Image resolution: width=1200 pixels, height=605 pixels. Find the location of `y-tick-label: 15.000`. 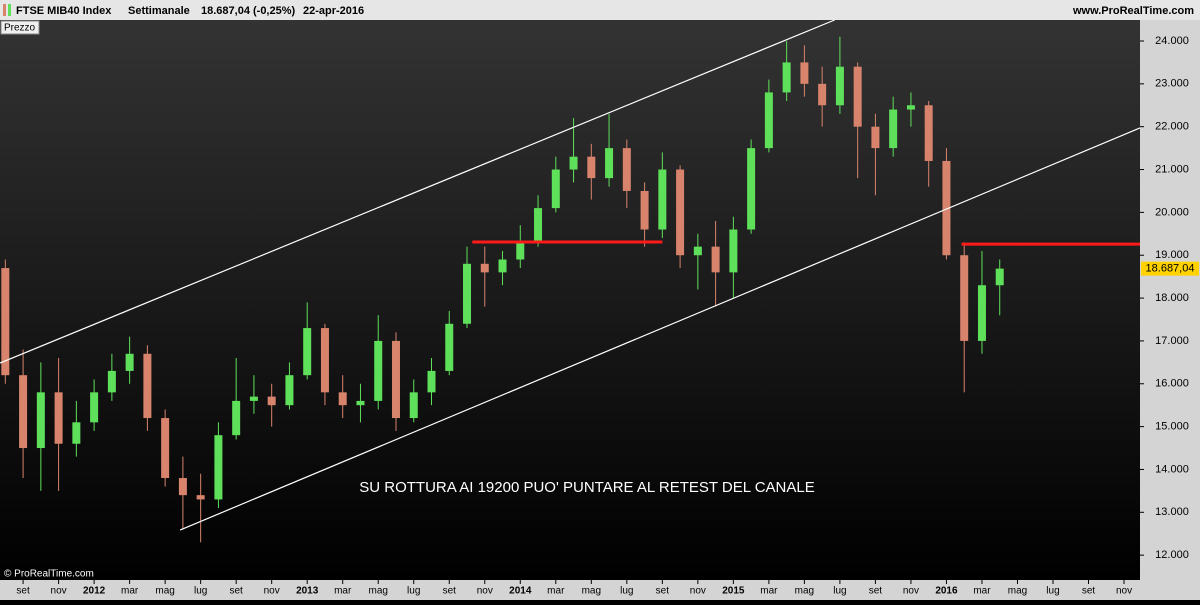

y-tick-label: 15.000 is located at coordinates (1172, 427).